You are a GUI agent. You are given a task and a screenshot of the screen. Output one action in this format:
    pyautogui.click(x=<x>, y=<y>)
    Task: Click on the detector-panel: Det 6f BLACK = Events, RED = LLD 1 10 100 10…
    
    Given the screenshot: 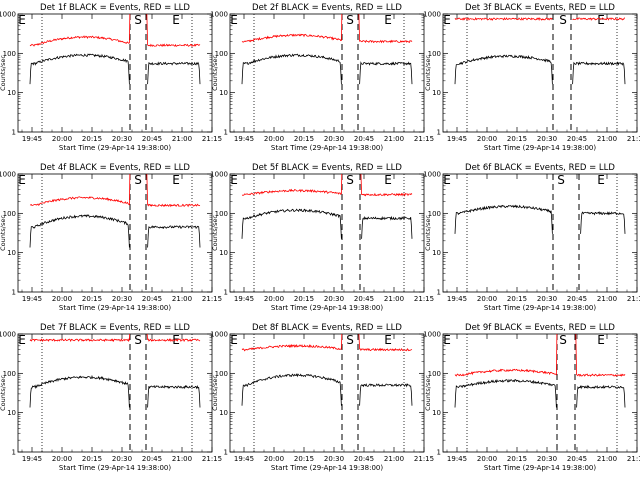 What is the action you would take?
    pyautogui.click(x=531, y=237)
    